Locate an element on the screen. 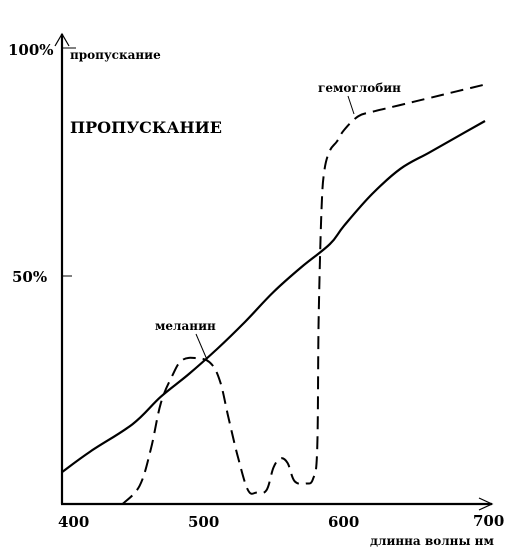  x-tick-label-600: 600 is located at coordinates (343, 522).